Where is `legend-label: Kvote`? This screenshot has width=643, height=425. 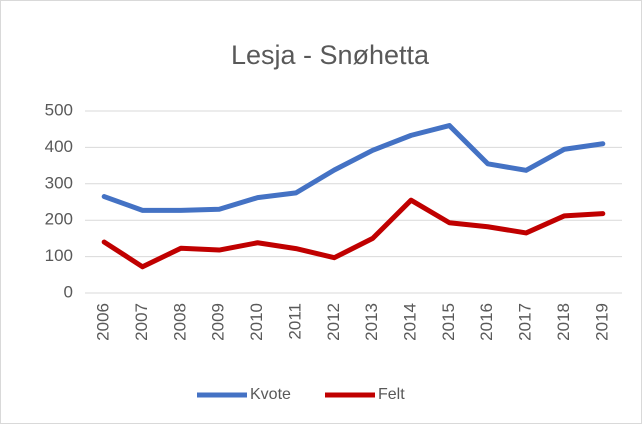
legend-label: Kvote is located at coordinates (270, 394).